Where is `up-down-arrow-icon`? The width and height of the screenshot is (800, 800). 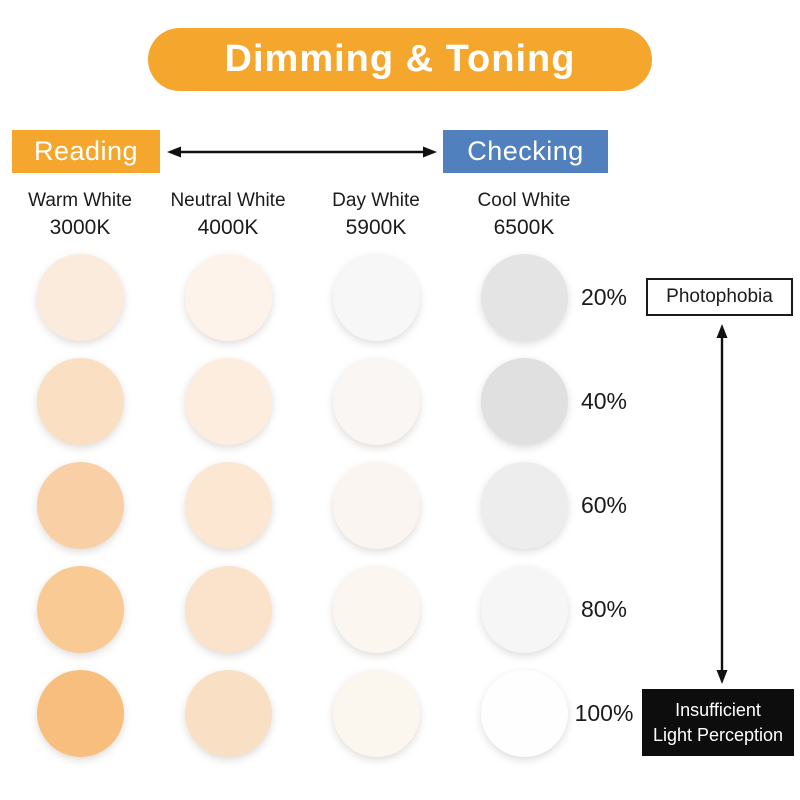 up-down-arrow-icon is located at coordinates (722, 504).